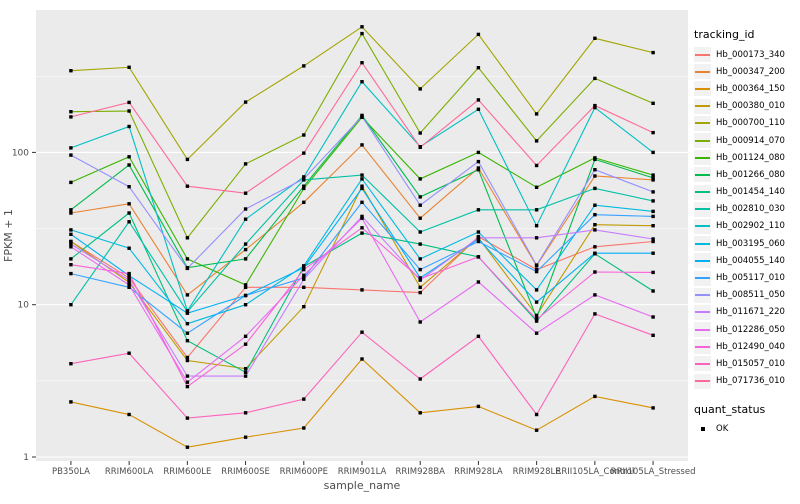  What do you see at coordinates (750, 174) in the screenshot?
I see `legend-item-label: Hb_001266_080` at bounding box center [750, 174].